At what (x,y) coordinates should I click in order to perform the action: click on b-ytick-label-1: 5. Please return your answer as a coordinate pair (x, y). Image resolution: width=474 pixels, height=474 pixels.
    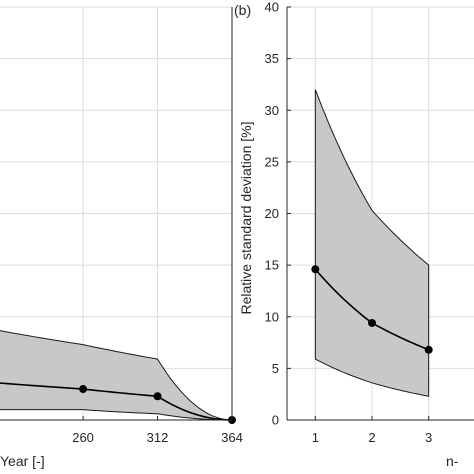
    Looking at the image, I should click on (275, 368).